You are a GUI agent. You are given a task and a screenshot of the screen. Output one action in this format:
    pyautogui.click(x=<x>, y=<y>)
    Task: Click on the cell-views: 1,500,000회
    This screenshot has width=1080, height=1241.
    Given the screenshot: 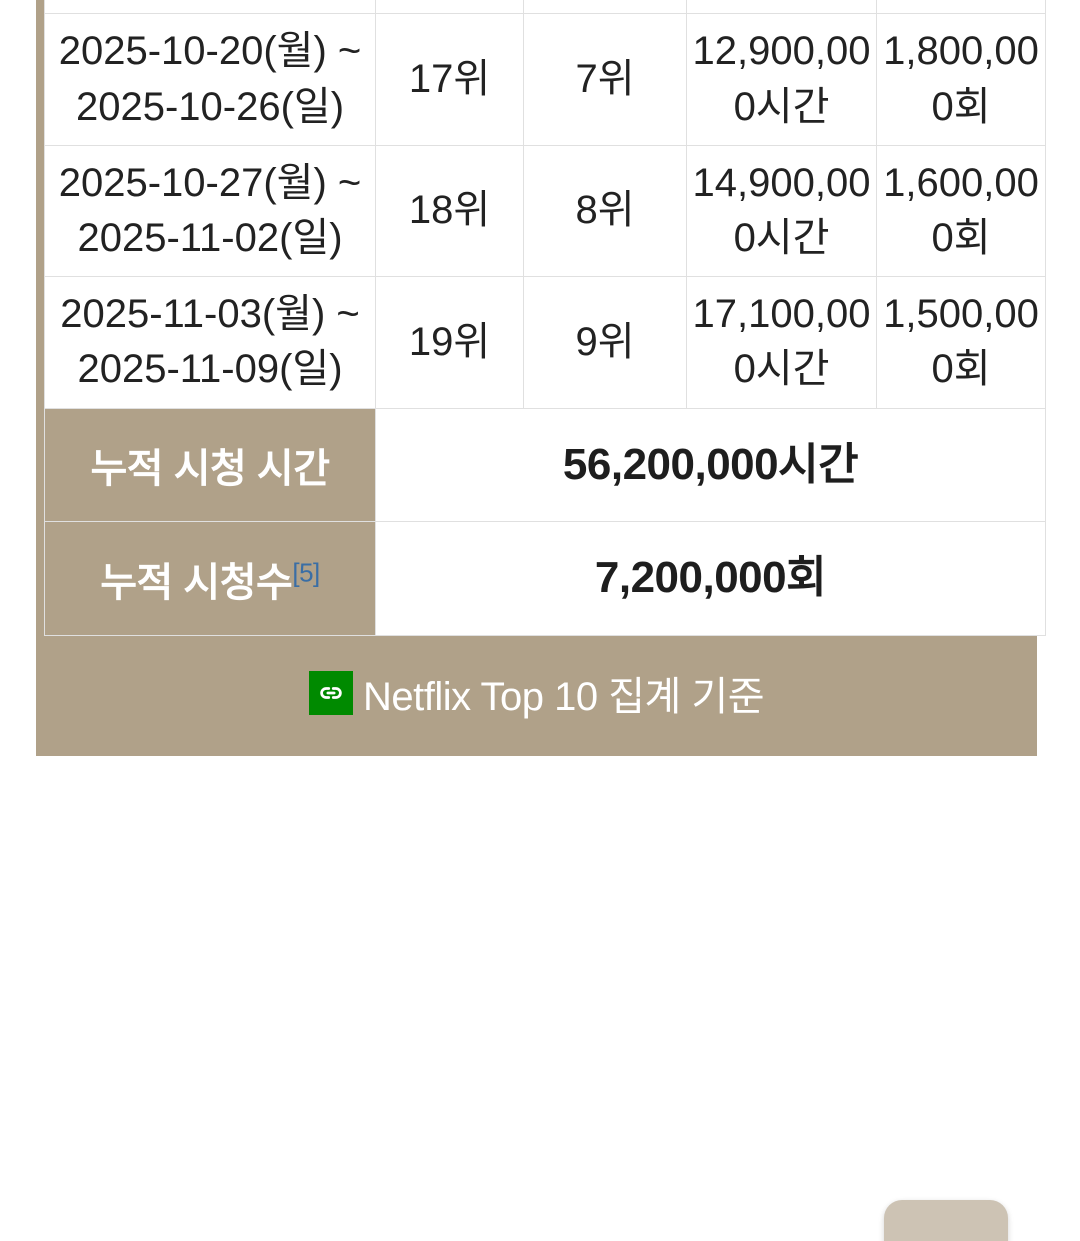 What is the action you would take?
    pyautogui.click(x=961, y=342)
    